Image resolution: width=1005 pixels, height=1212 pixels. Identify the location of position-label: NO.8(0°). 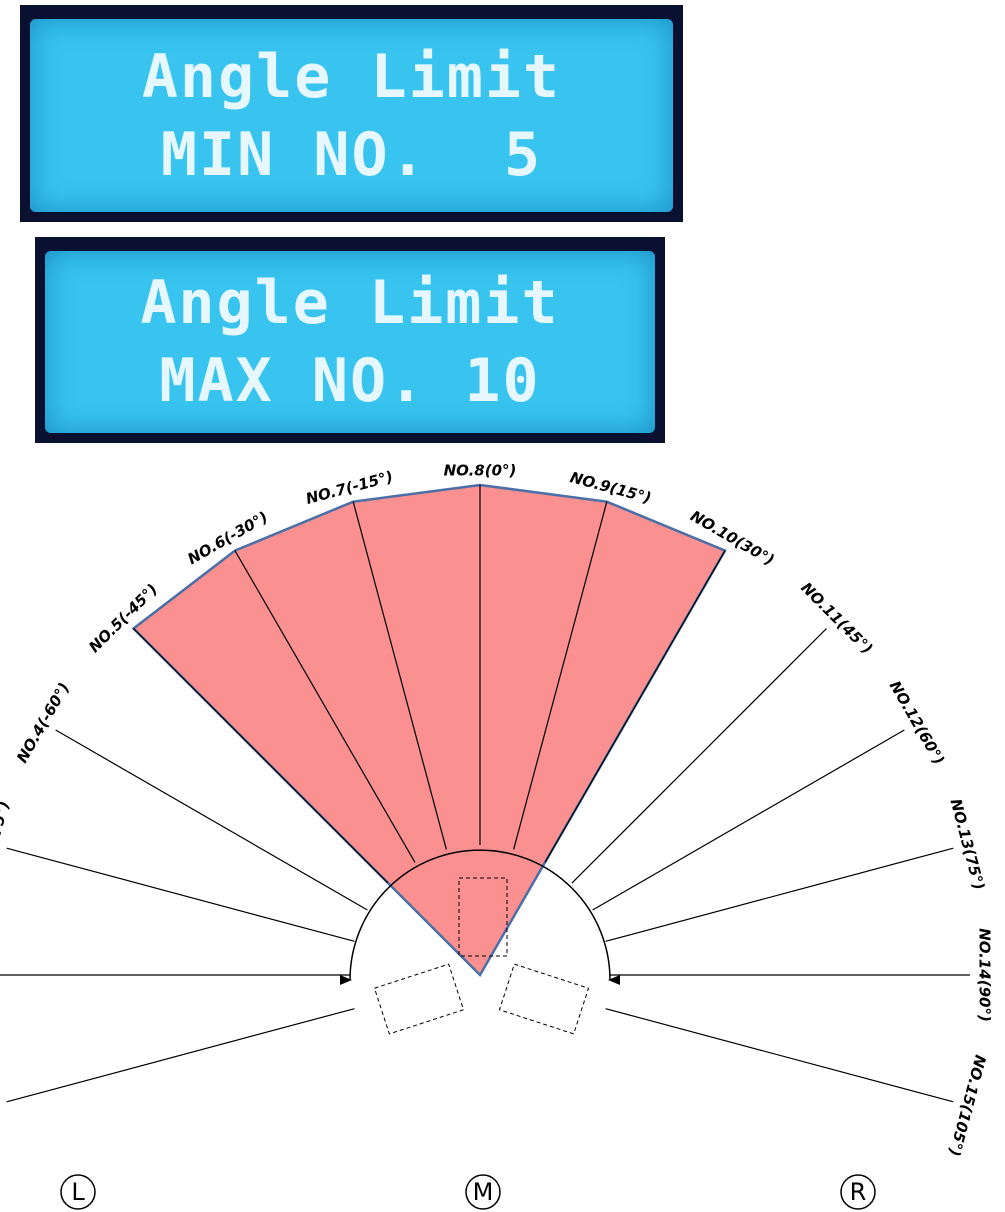
(480, 471).